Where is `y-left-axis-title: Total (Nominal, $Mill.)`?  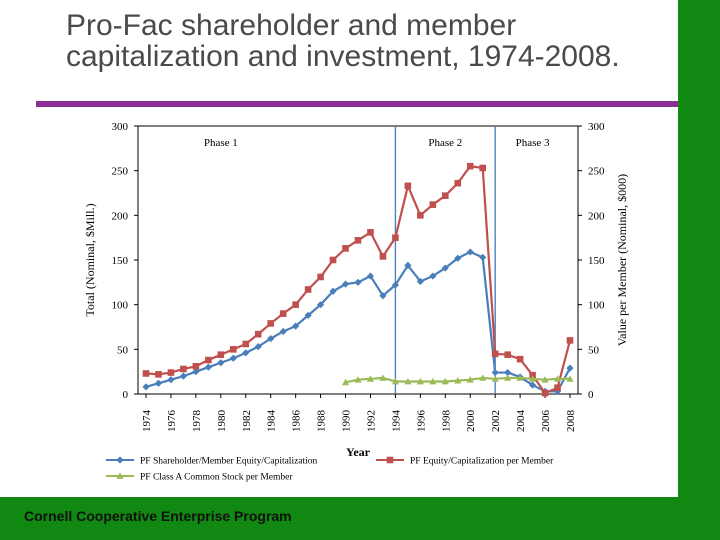 y-left-axis-title: Total (Nominal, $Mill.) is located at coordinates (90, 259).